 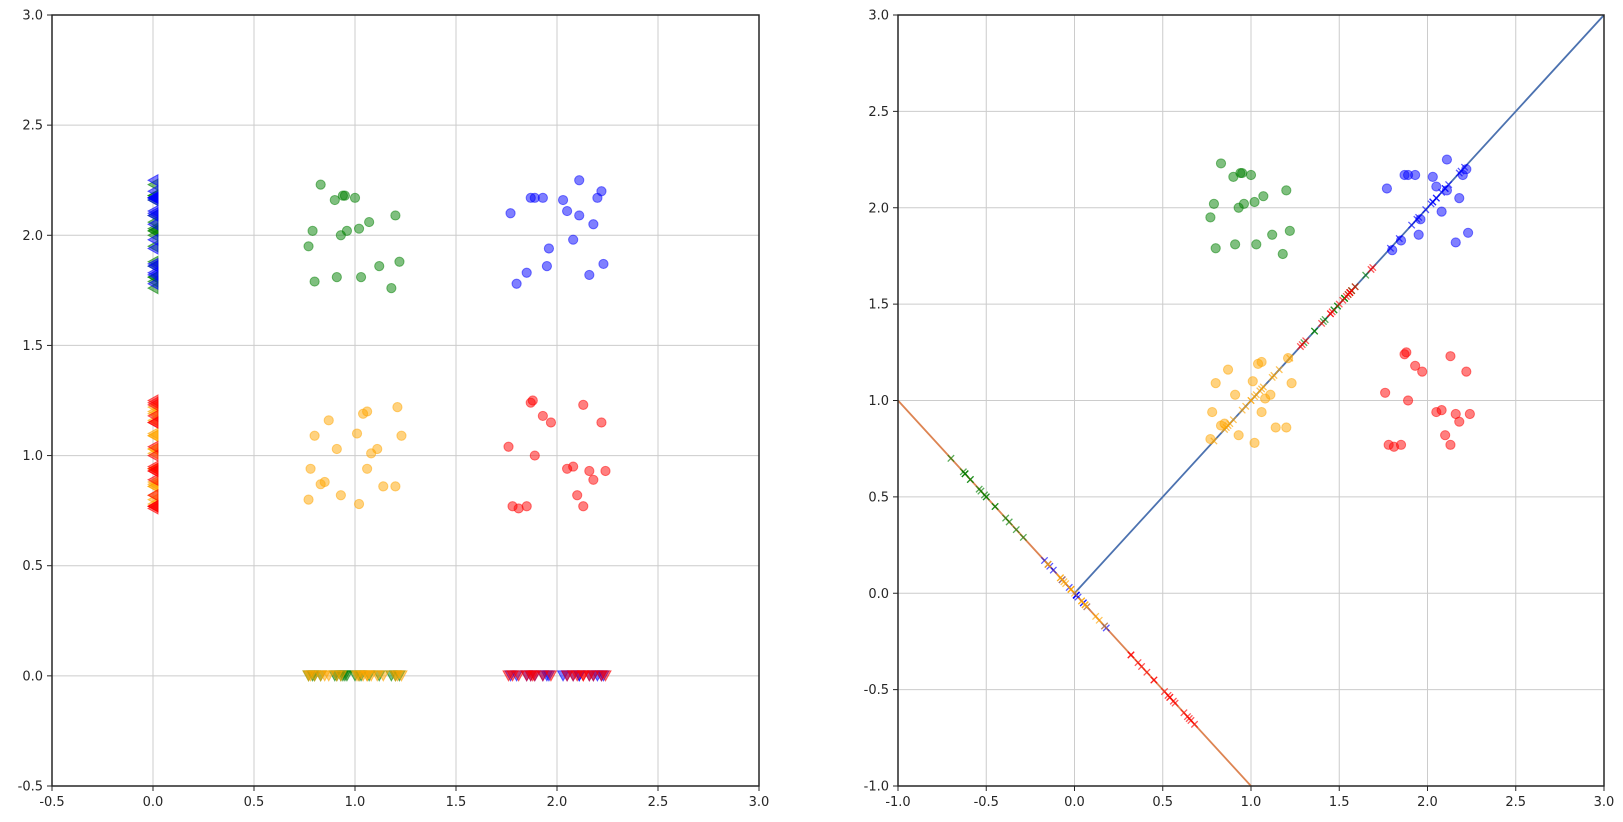 What do you see at coordinates (254, 802) in the screenshot?
I see `left-chart-x-tick-label: 0.5` at bounding box center [254, 802].